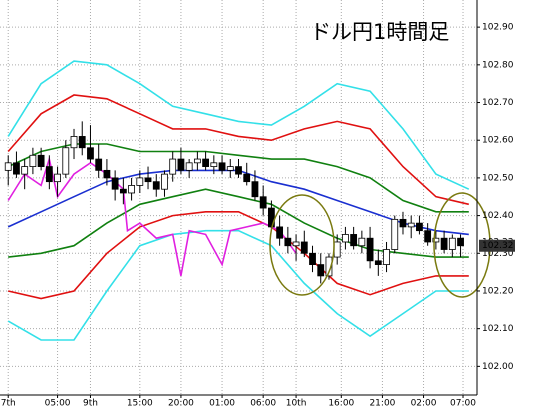  I want to click on last-price-label: 102.32, so click(498, 246).